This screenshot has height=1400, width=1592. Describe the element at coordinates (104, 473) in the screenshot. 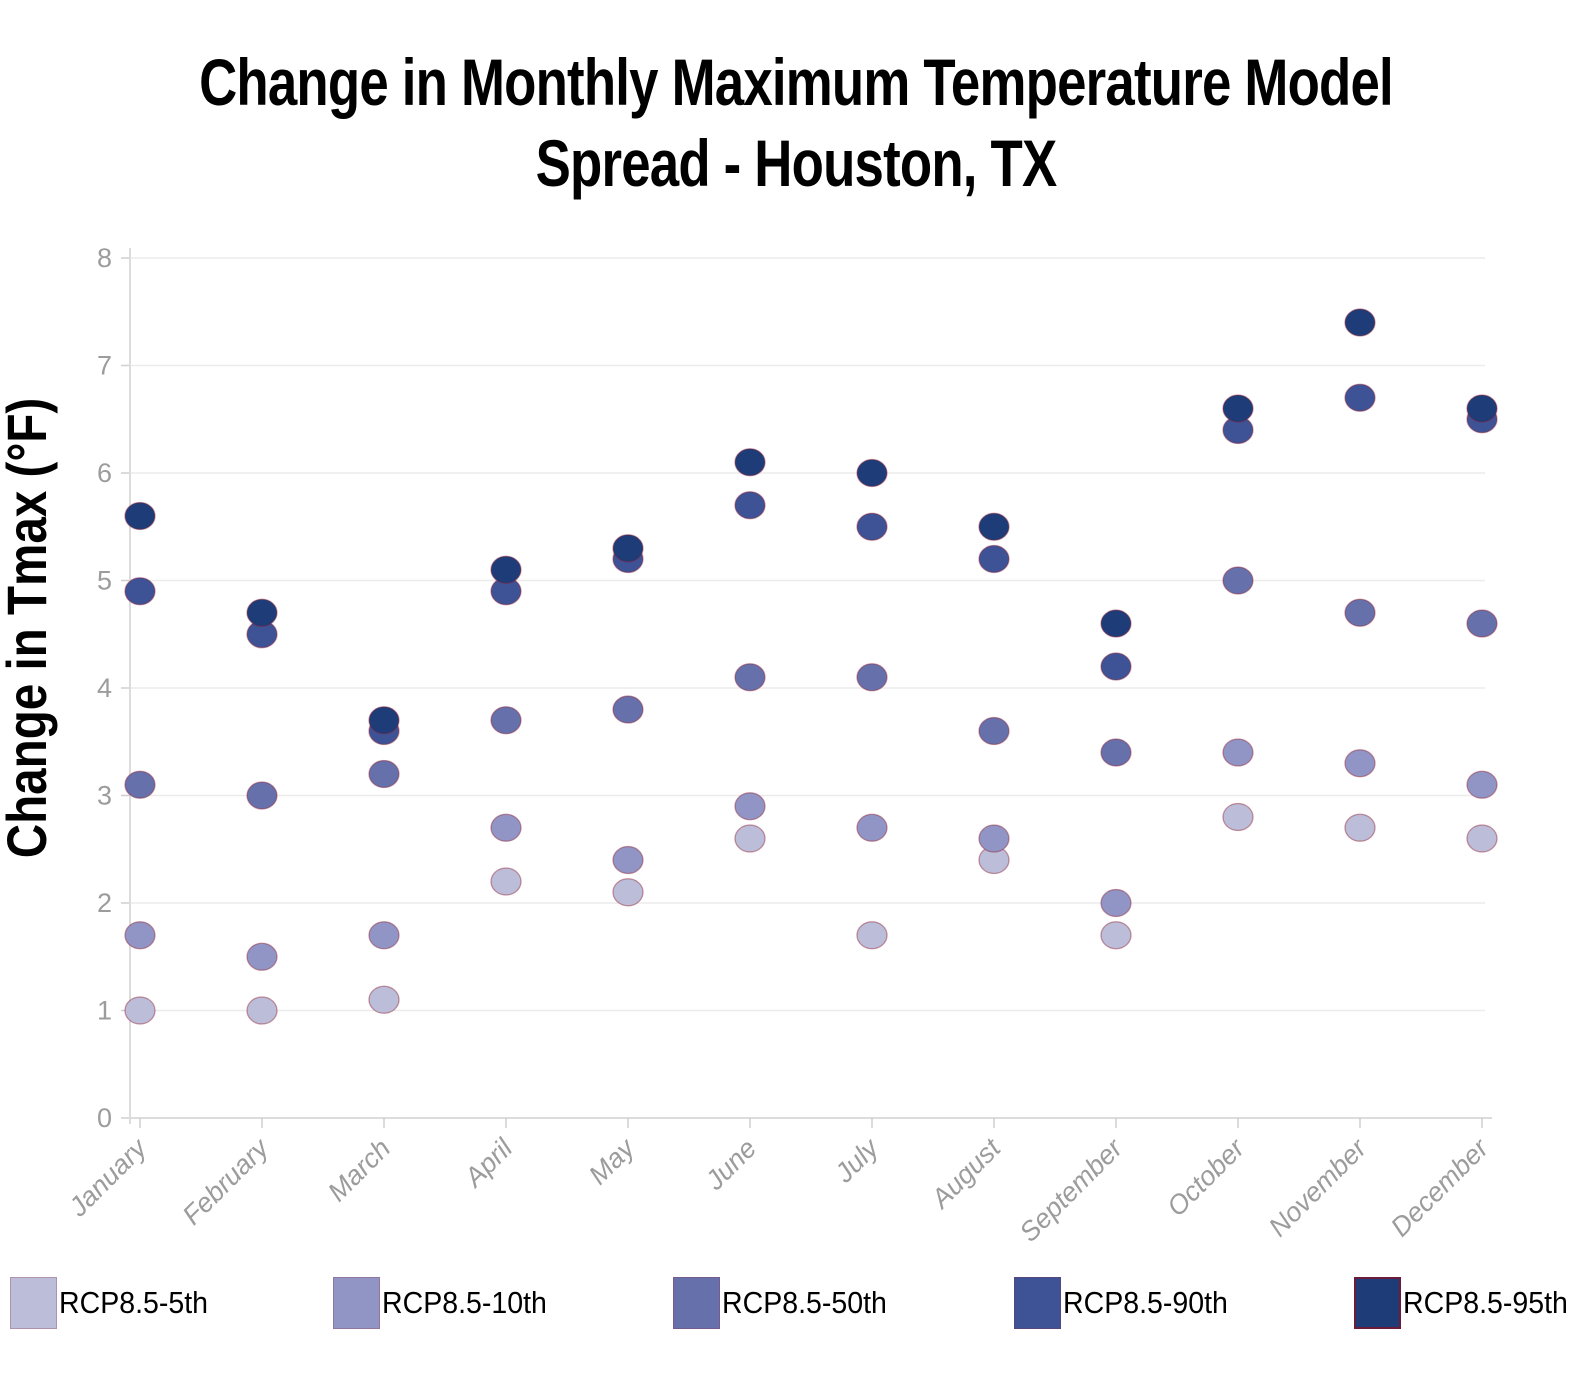

I see `y-tick-label: 6` at that location.